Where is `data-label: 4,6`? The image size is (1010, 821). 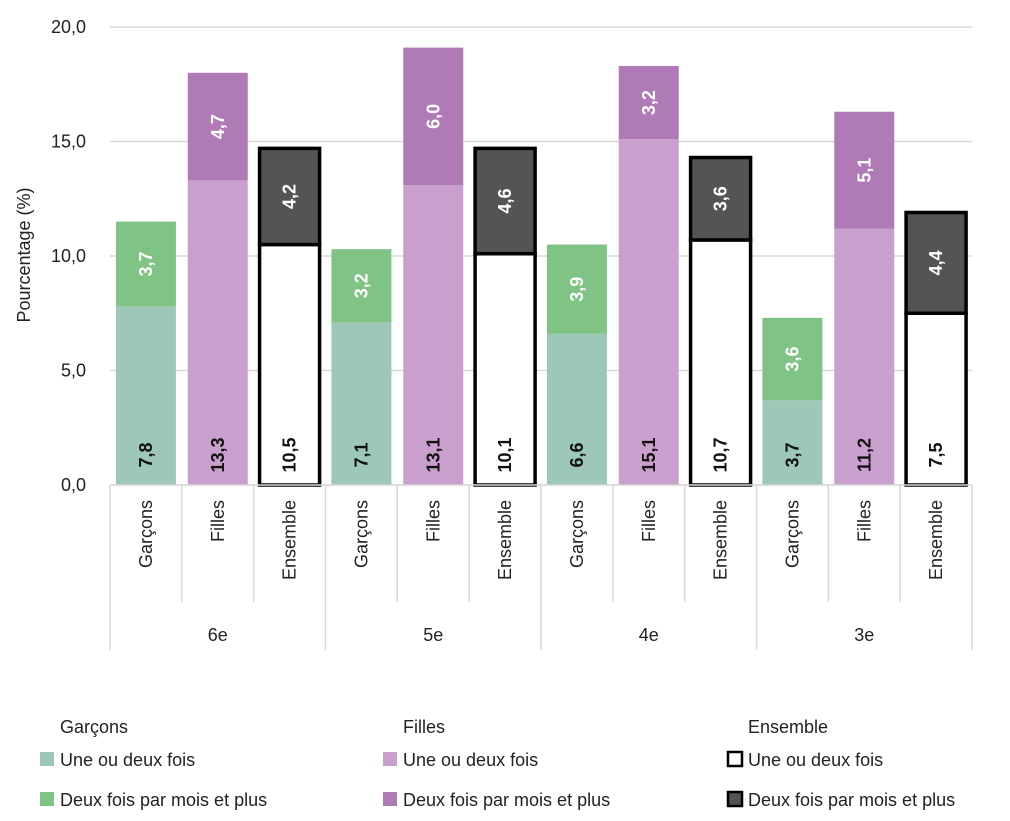 data-label: 4,6 is located at coordinates (505, 201).